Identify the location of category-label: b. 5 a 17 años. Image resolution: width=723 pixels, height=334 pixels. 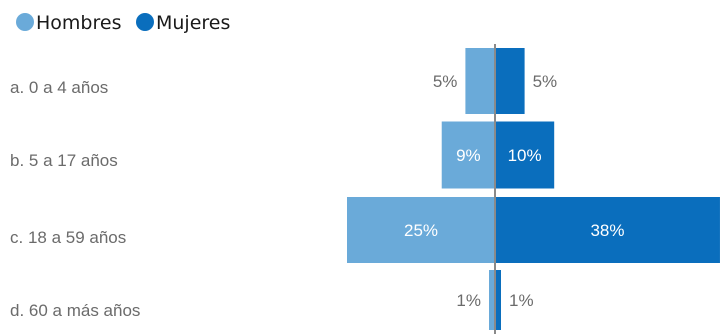
(64, 160).